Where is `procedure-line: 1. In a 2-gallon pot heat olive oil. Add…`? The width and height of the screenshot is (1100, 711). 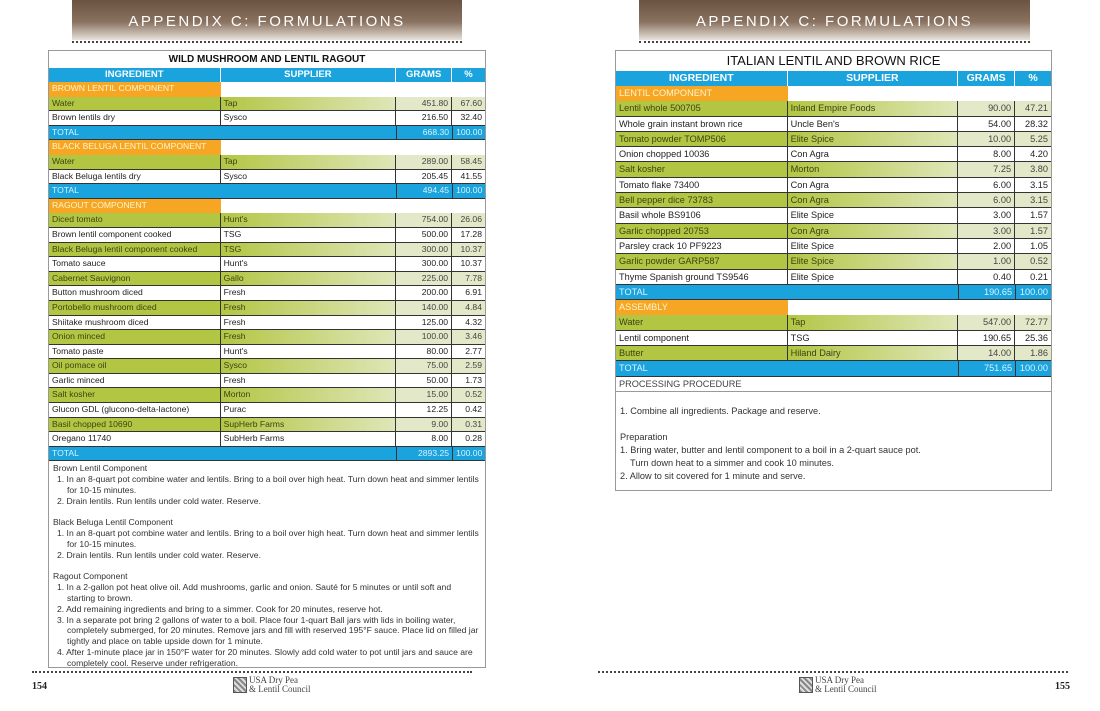
procedure-line: 1. In a 2-gallon pot heat olive oil. Add… is located at coordinates (254, 592).